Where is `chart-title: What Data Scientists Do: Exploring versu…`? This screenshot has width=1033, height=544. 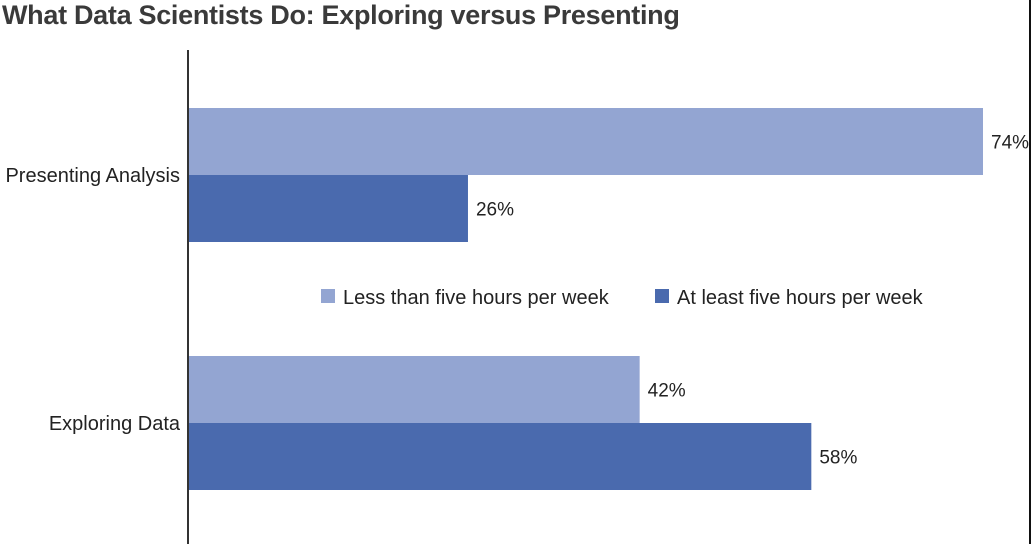 chart-title: What Data Scientists Do: Exploring versu… is located at coordinates (341, 15).